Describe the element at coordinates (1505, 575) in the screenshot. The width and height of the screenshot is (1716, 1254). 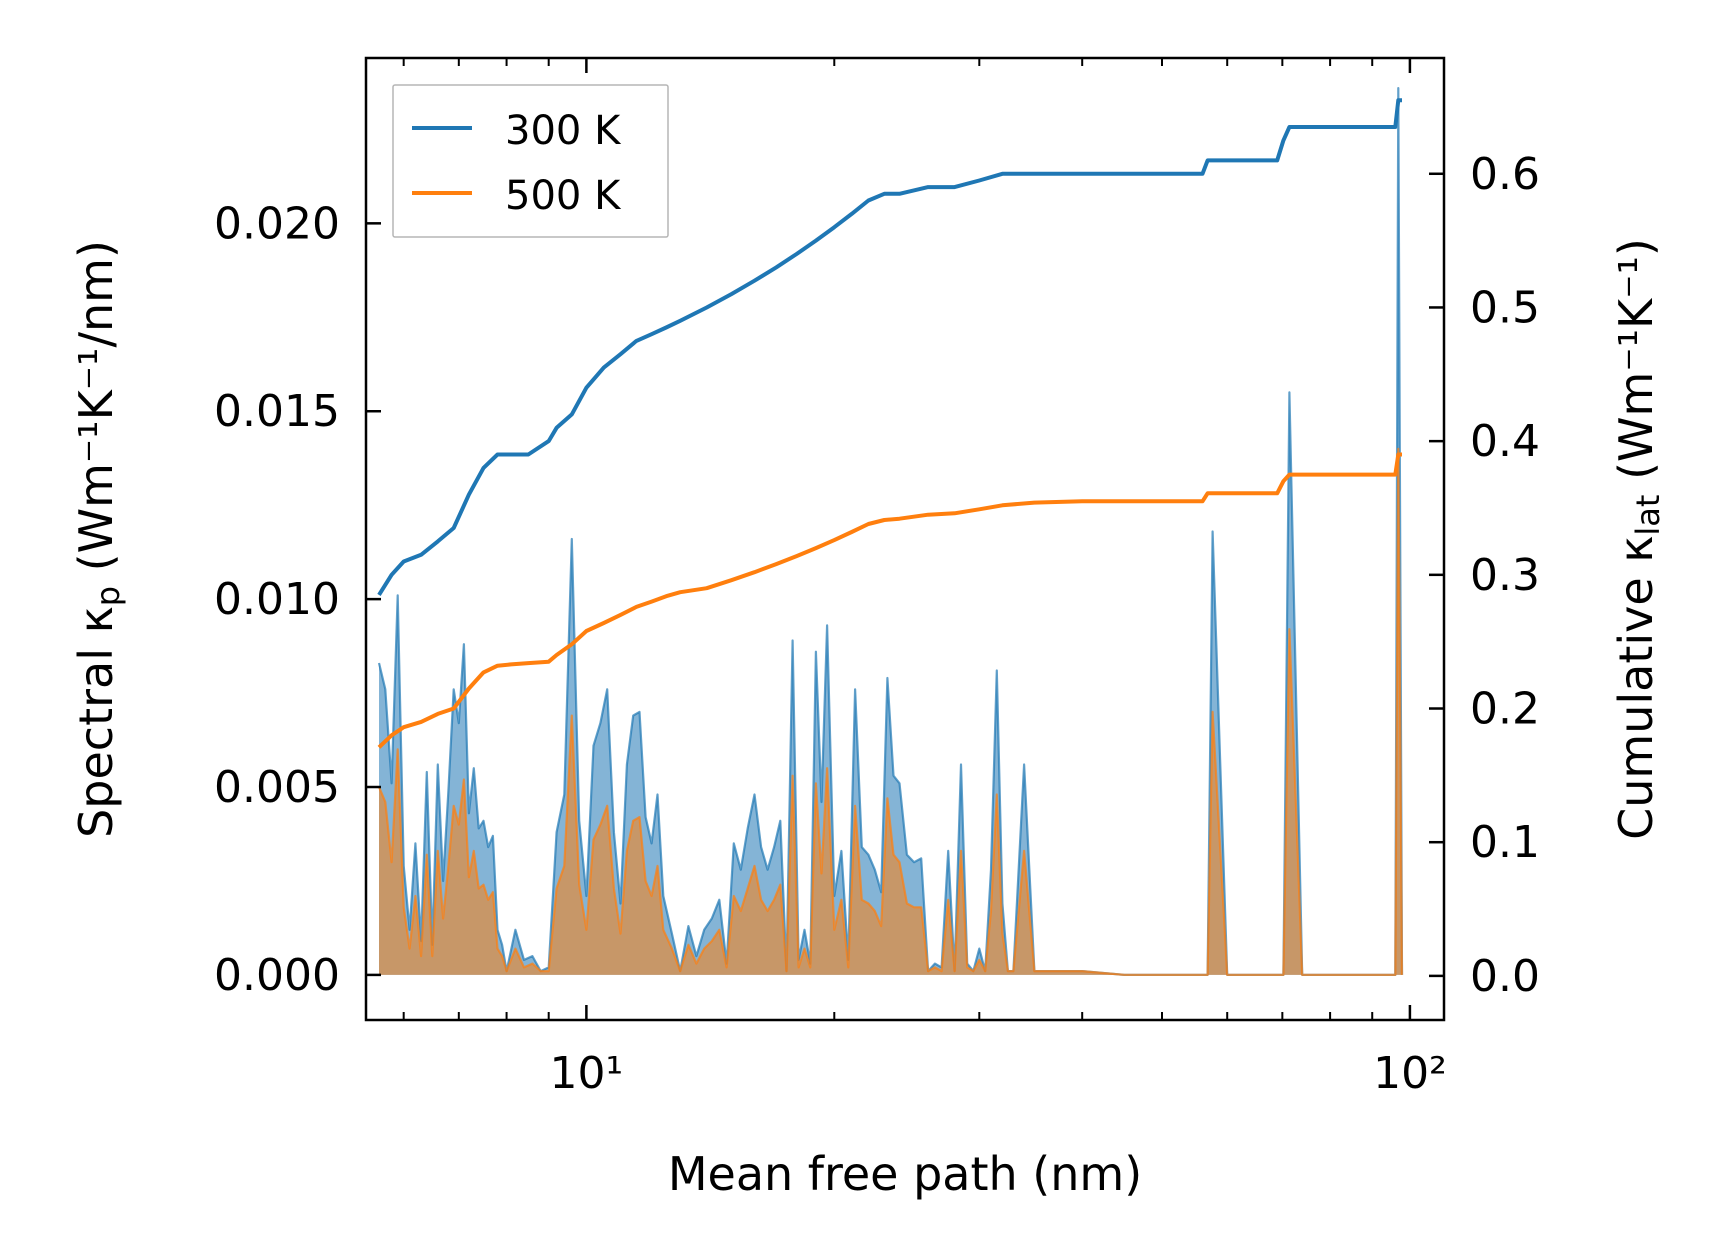
I see `y-right-tick-label-3: 0.3` at that location.